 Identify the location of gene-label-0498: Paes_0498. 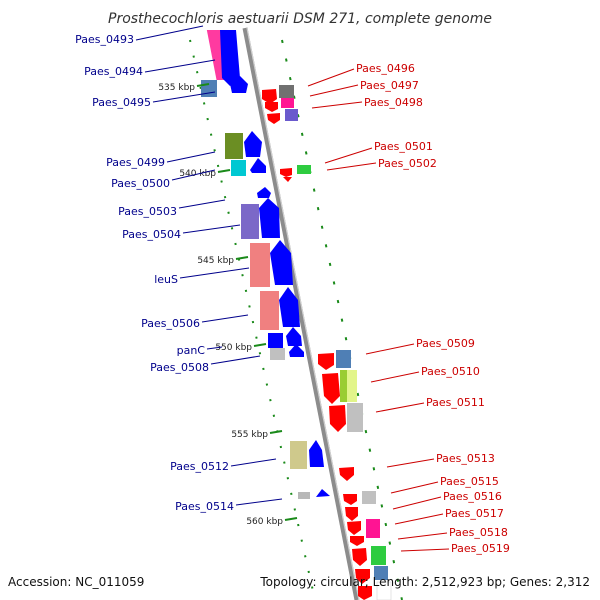
(393, 102).